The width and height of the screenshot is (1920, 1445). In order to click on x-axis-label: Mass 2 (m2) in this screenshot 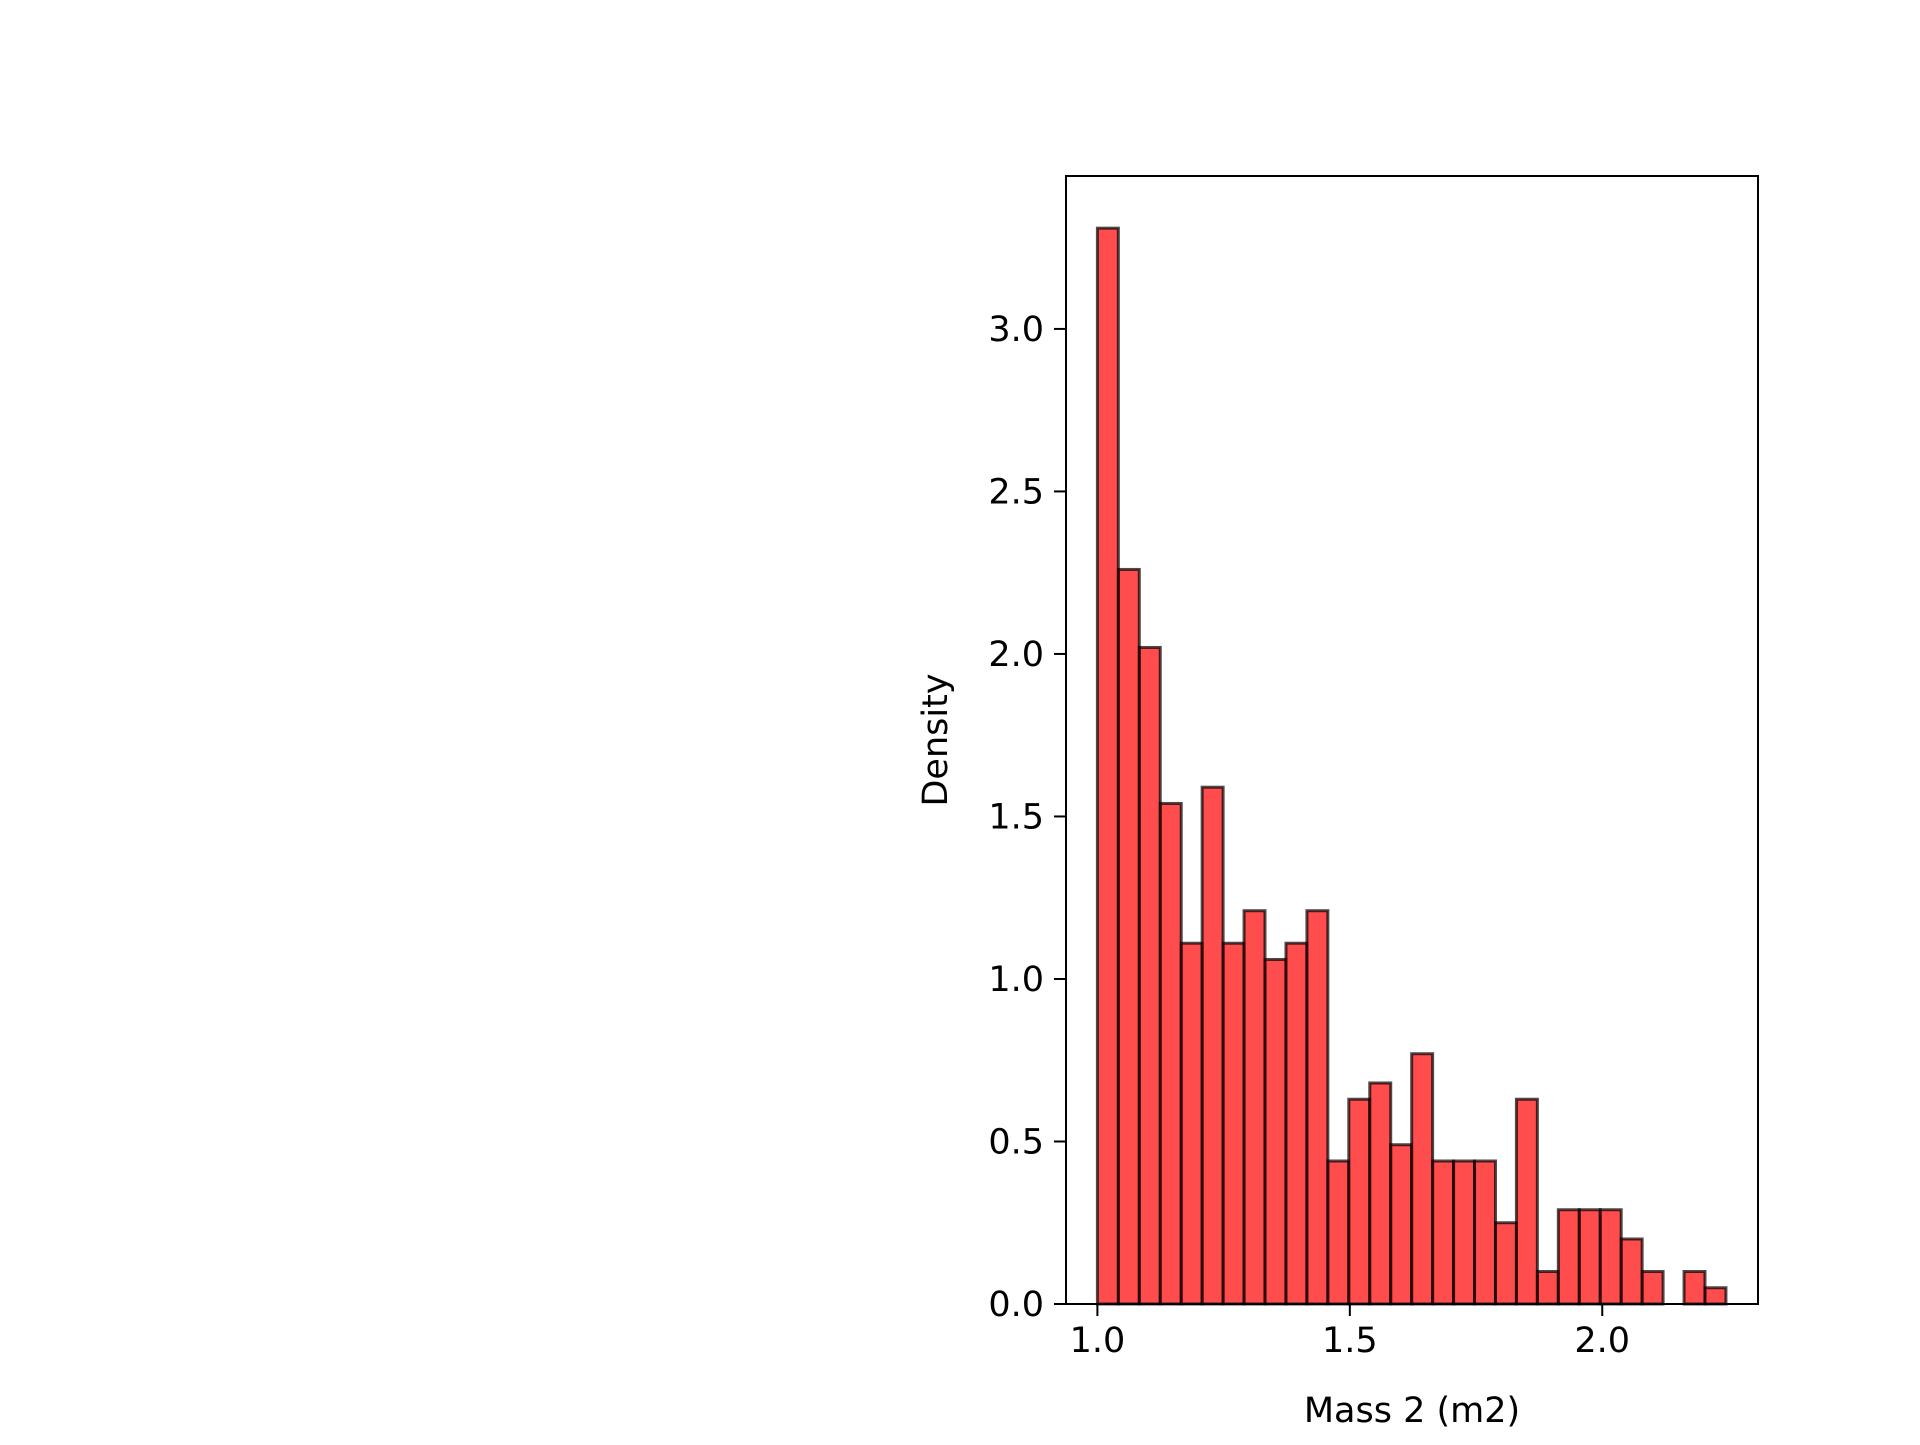, I will do `click(1412, 1411)`.